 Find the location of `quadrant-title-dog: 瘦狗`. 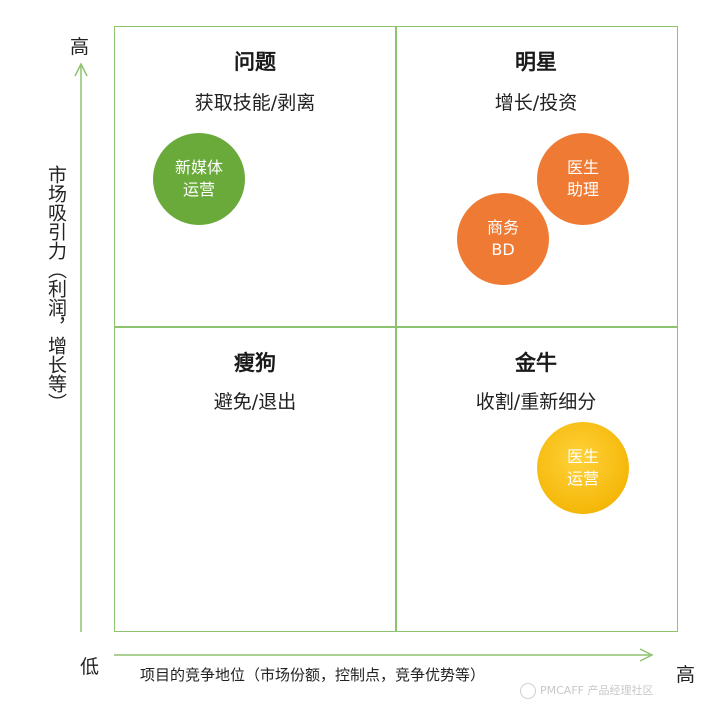

quadrant-title-dog: 瘦狗 is located at coordinates (255, 363).